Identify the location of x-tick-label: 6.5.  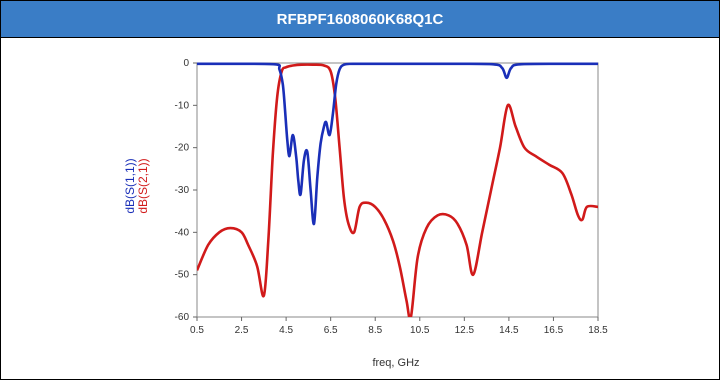
(331, 330).